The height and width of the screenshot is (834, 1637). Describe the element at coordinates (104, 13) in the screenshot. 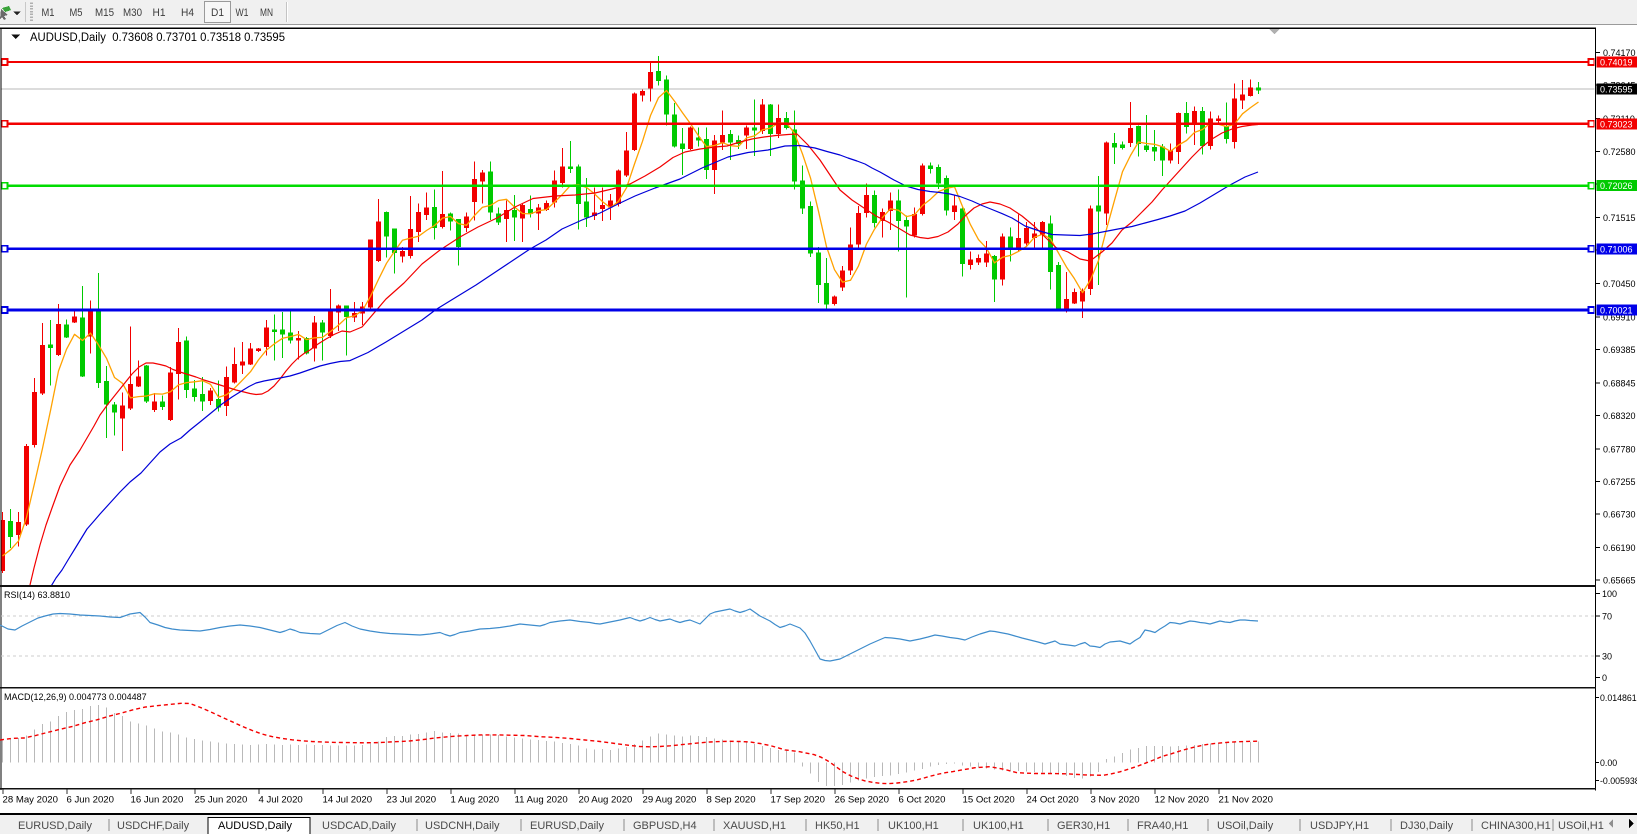

I see `svg-text: M15` at that location.